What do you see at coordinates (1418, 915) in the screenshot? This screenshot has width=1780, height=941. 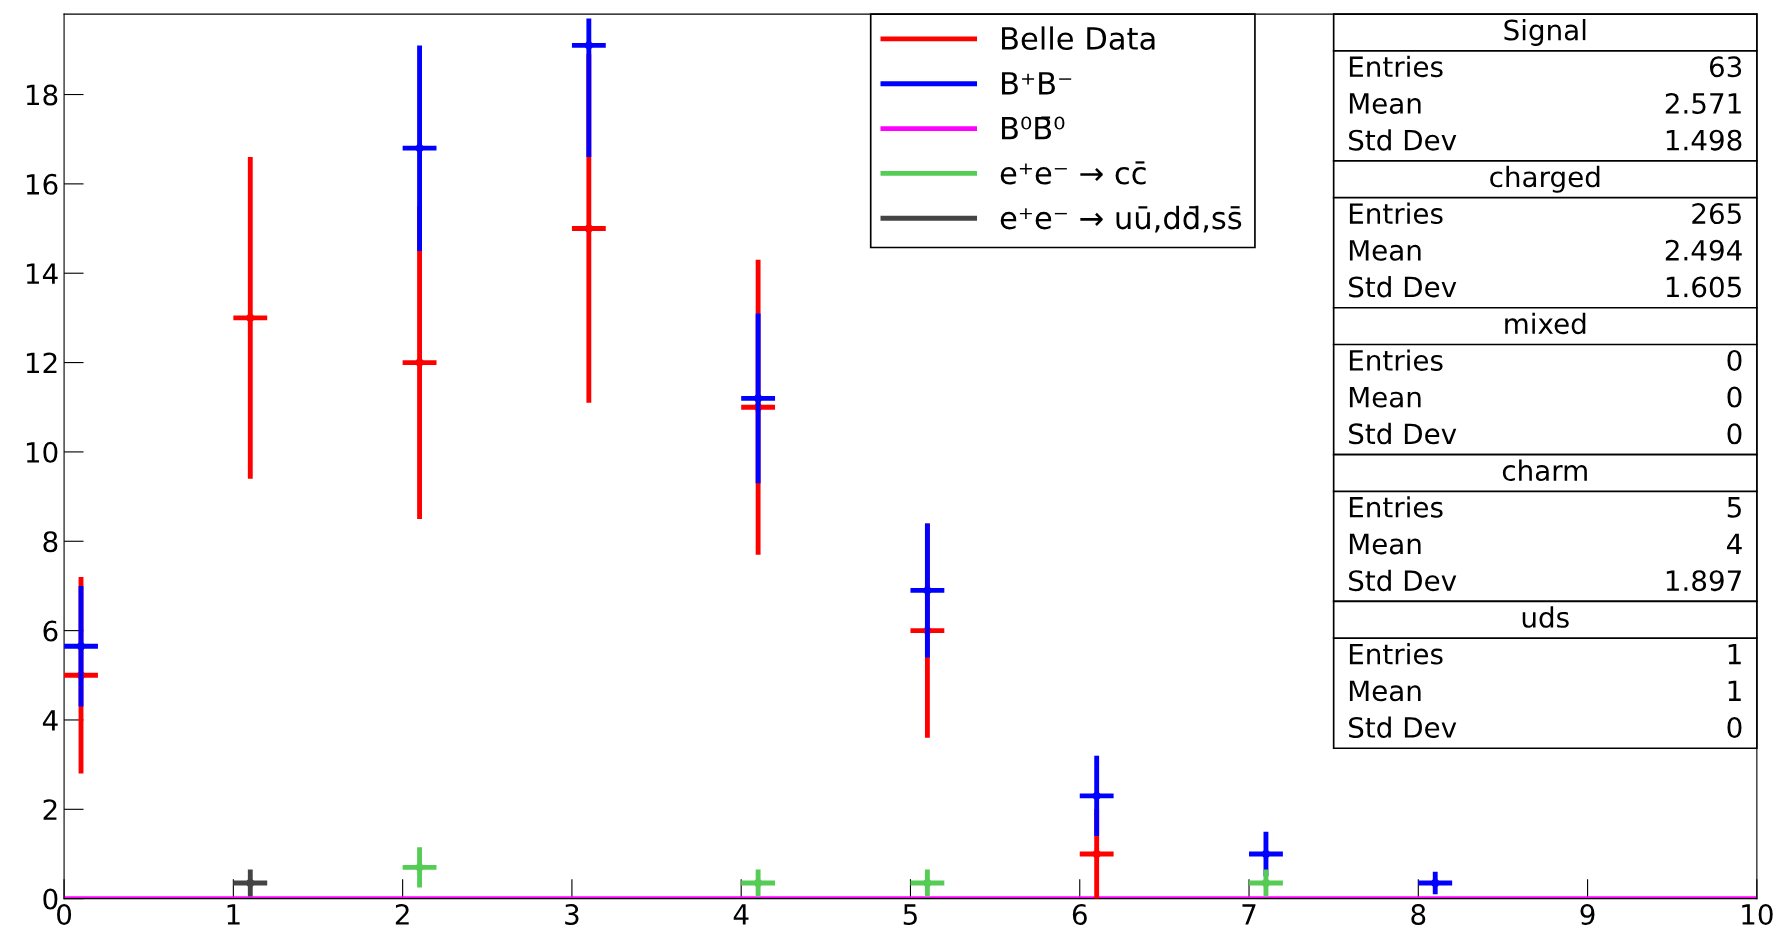 I see `x-tick-label: 8` at bounding box center [1418, 915].